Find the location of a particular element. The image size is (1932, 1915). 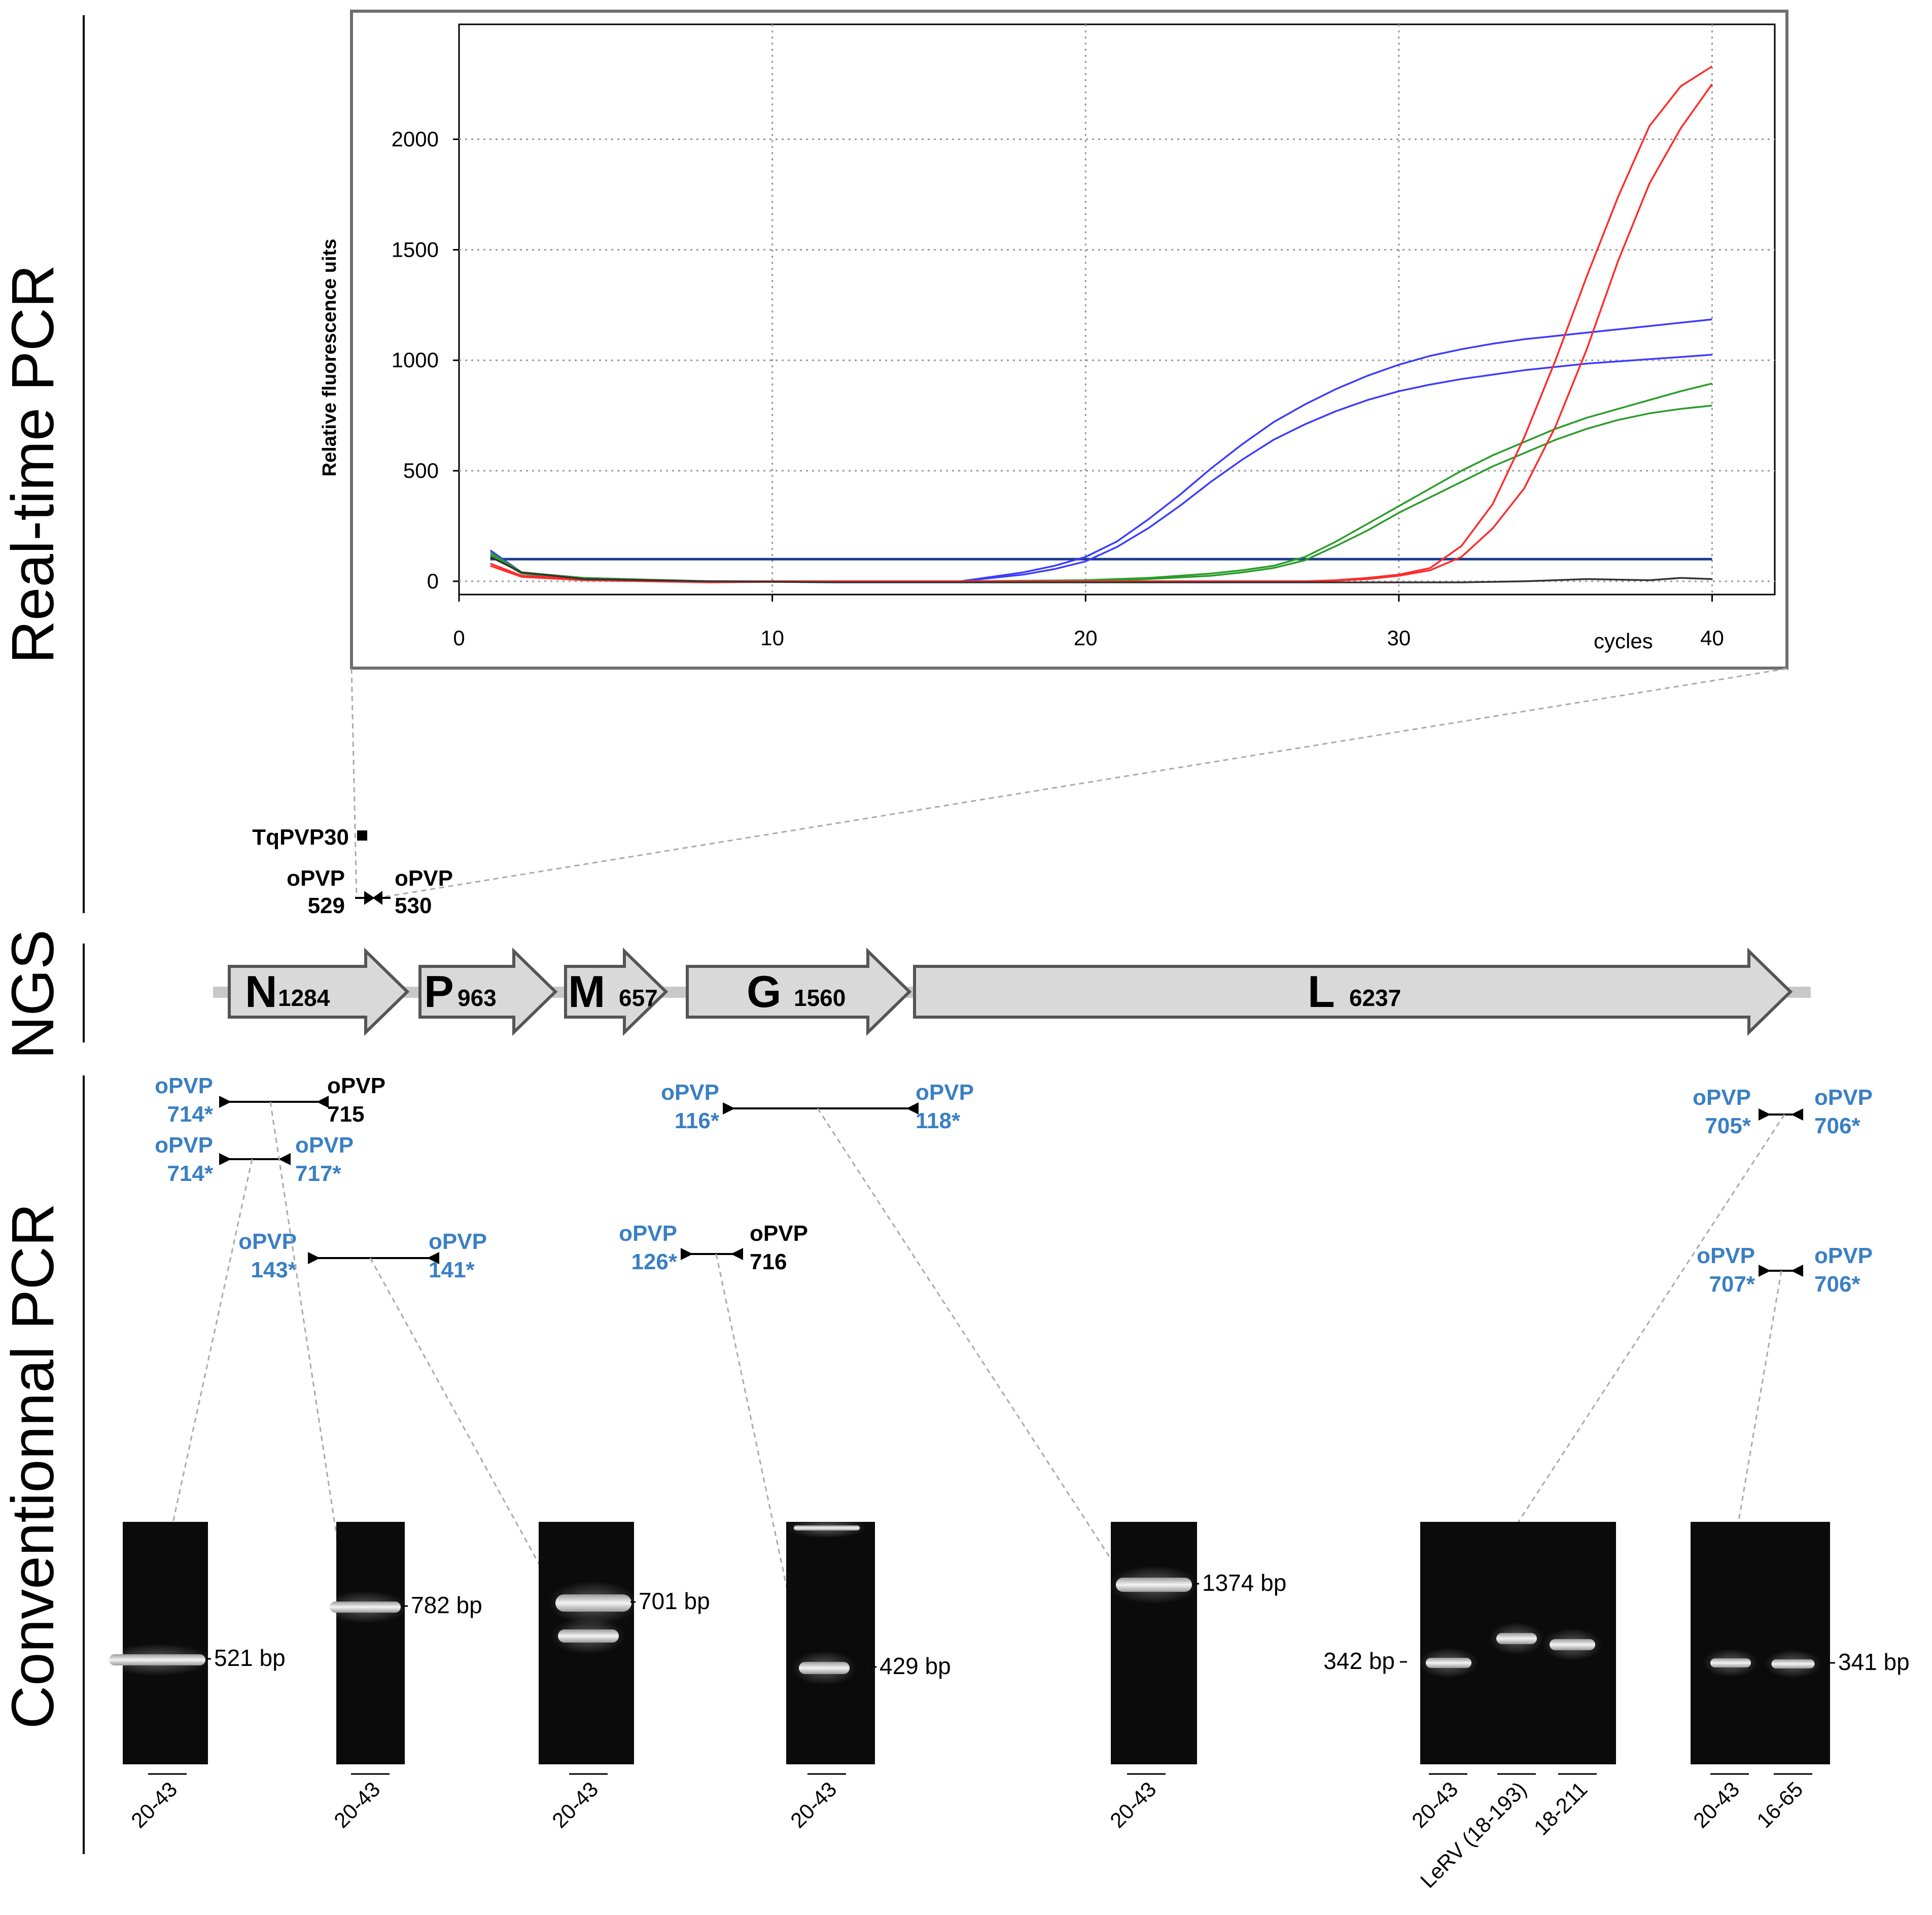

genome-map: N 1284 P 963 M 657 G 1560 L 6237 is located at coordinates (1010, 991).